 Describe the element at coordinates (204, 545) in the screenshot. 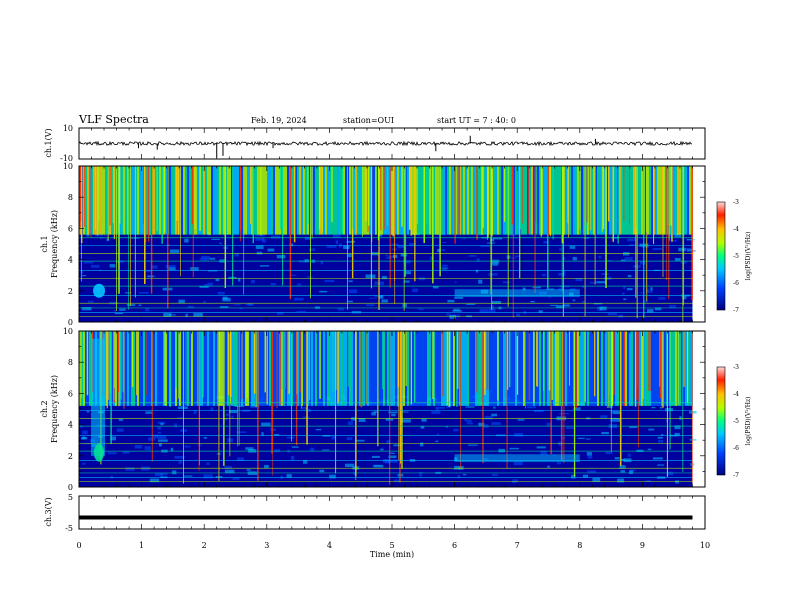

I see `x-tick-label: 2` at that location.